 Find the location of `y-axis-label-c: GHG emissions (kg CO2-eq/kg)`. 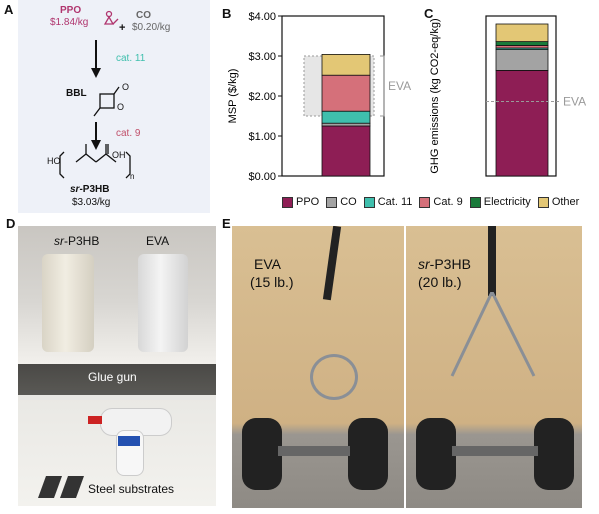

y-axis-label-c: GHG emissions (kg CO2-eq/kg) is located at coordinates (435, 95).